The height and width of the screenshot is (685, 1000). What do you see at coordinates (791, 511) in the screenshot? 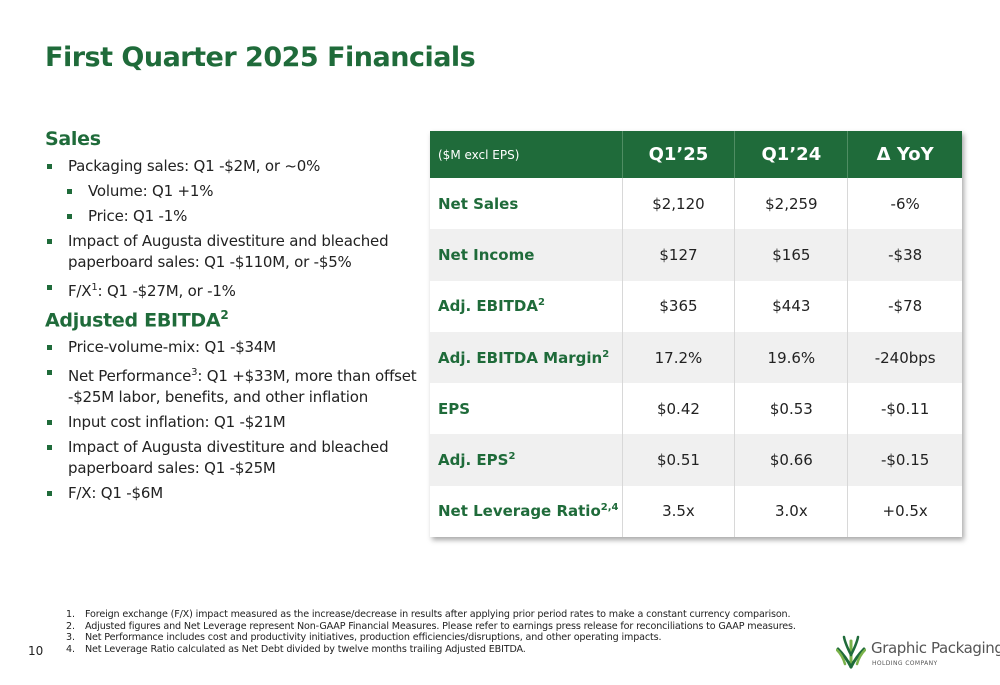
I see `q1-24-value: 3.0x` at bounding box center [791, 511].